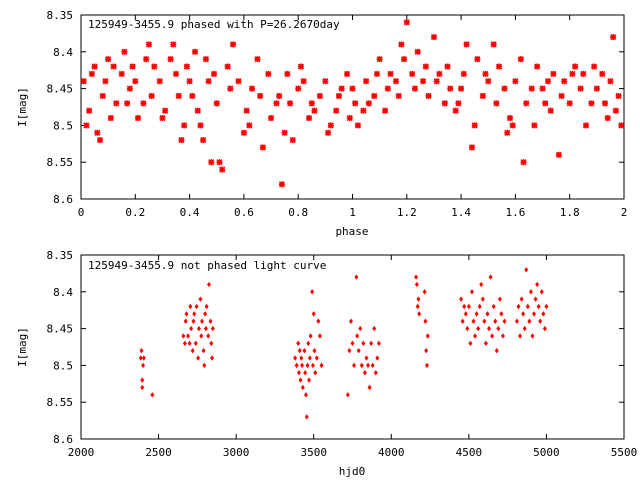 This screenshot has height=480, width=640. What do you see at coordinates (546, 452) in the screenshot?
I see `unphased-x-tick-label: 5000` at bounding box center [546, 452].